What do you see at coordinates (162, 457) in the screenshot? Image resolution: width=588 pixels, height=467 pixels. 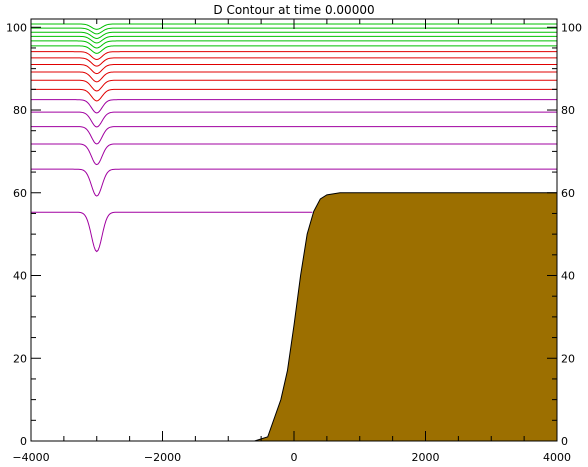 I see `x-tick-label: −2000` at bounding box center [162, 457].